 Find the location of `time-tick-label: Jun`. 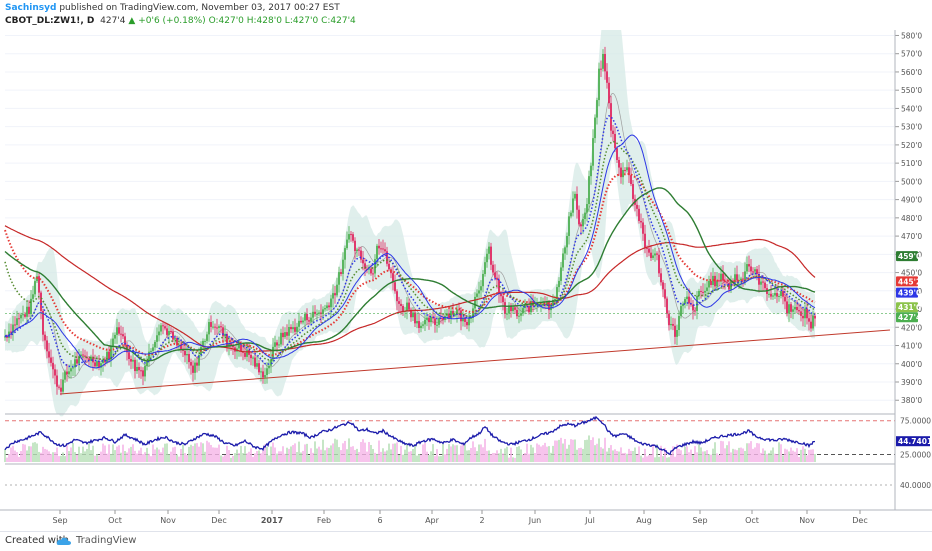

time-tick-label: Jun is located at coordinates (535, 520).